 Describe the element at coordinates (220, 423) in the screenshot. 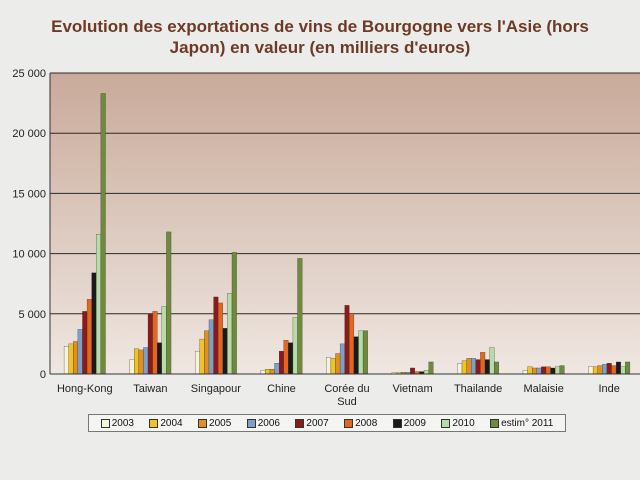

I see `legend-label: 2005` at that location.